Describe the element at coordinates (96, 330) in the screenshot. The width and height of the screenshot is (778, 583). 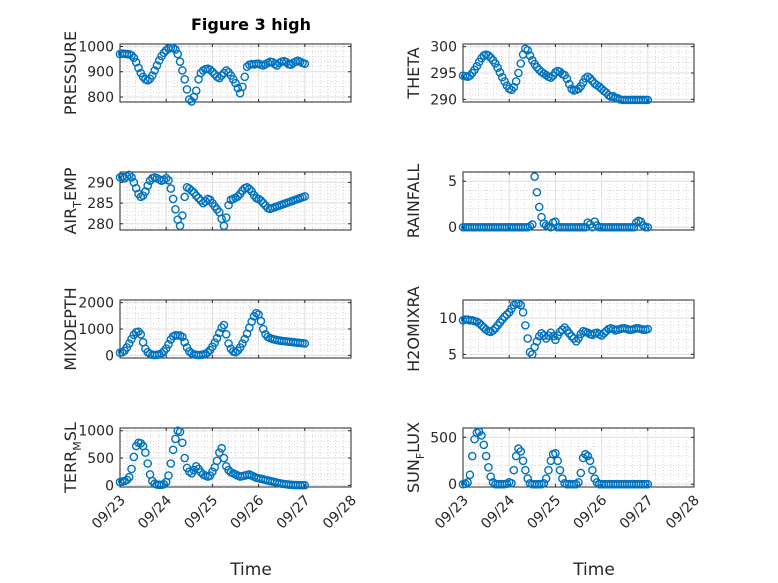
I see `y-tick-label: 1000` at that location.